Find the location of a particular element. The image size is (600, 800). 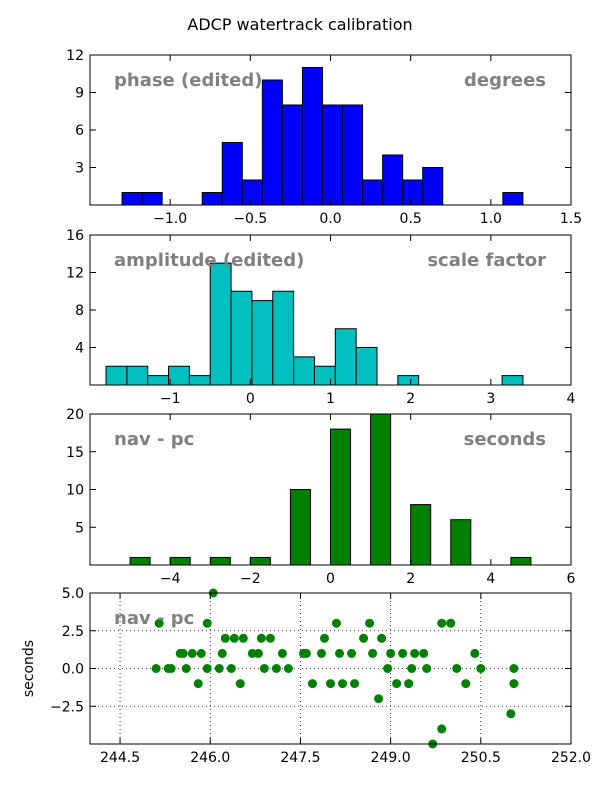

x-tick-label: 249.0 is located at coordinates (391, 758).